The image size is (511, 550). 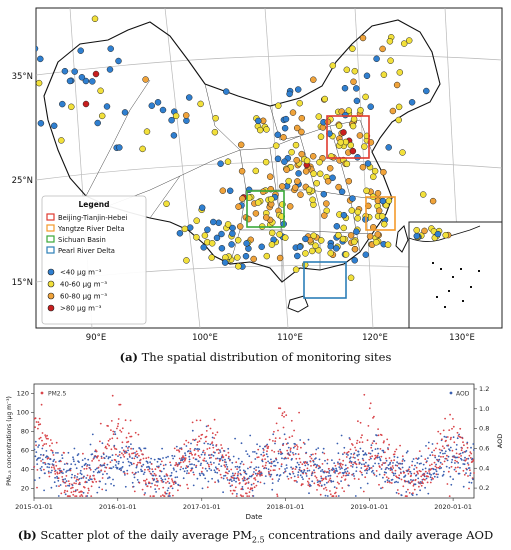 I want to click on scatter-caption-pre: Scatter plot of the daily average PM, so click(x=146, y=535).